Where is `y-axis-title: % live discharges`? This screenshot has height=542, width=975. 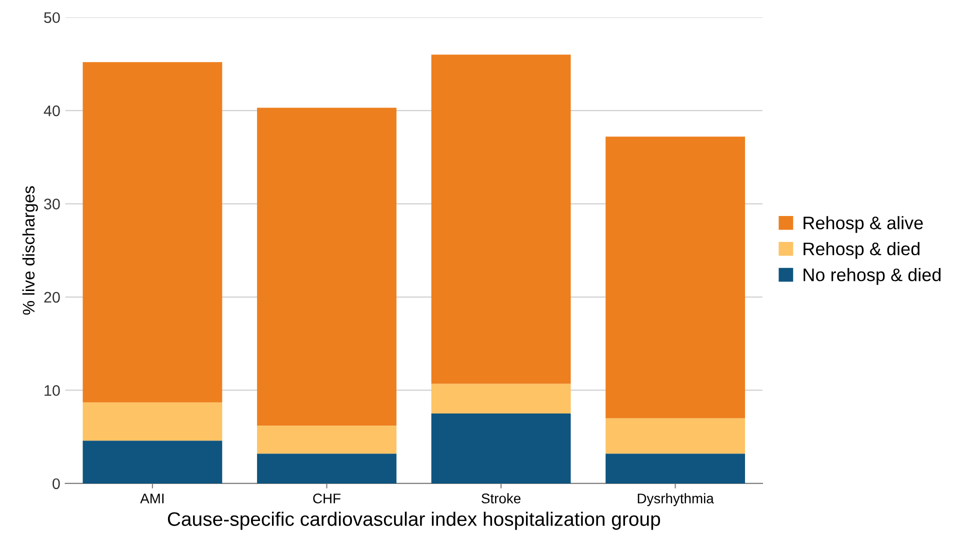 y-axis-title: % live discharges is located at coordinates (30, 250).